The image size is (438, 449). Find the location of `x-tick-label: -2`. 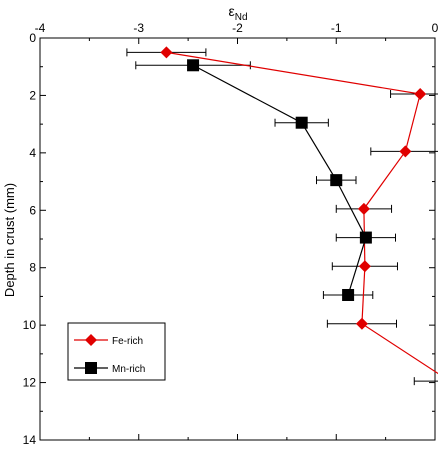

x-tick-label: -2 is located at coordinates (237, 28).